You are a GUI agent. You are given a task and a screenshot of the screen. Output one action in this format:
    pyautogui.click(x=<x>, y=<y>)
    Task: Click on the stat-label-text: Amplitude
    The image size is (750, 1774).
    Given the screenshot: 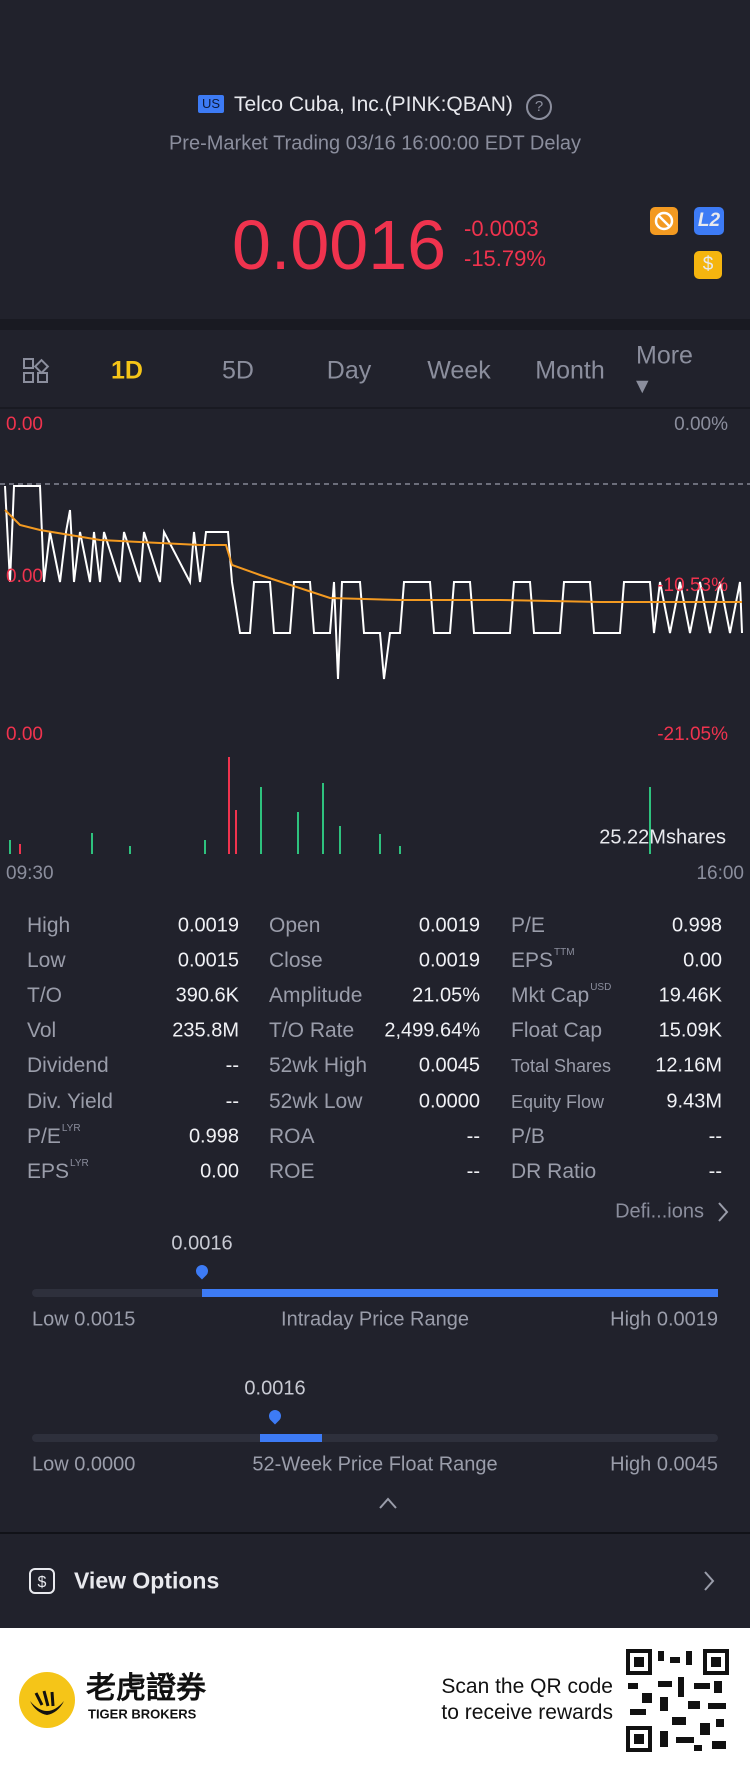 What is the action you would take?
    pyautogui.click(x=316, y=996)
    